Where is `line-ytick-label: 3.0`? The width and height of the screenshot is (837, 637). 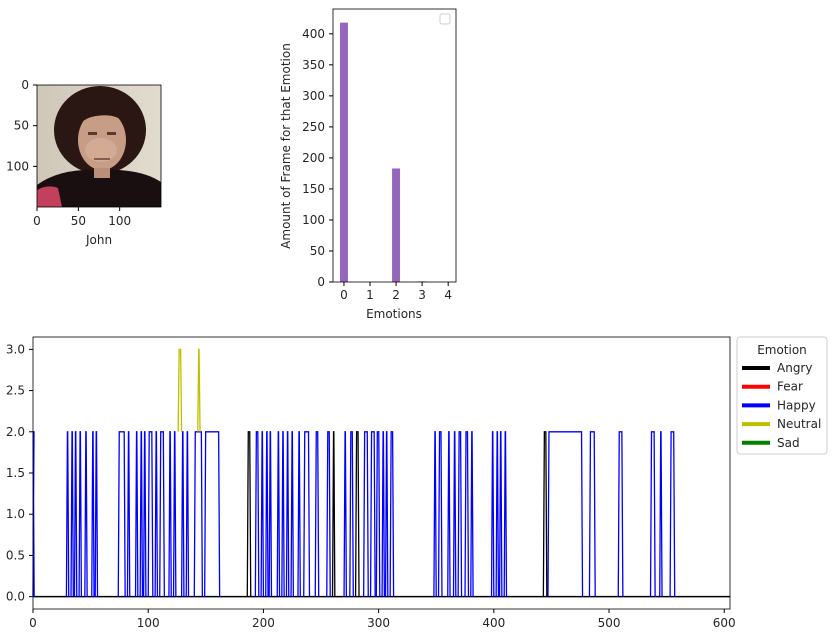
line-ytick-label: 3.0 is located at coordinates (15, 349).